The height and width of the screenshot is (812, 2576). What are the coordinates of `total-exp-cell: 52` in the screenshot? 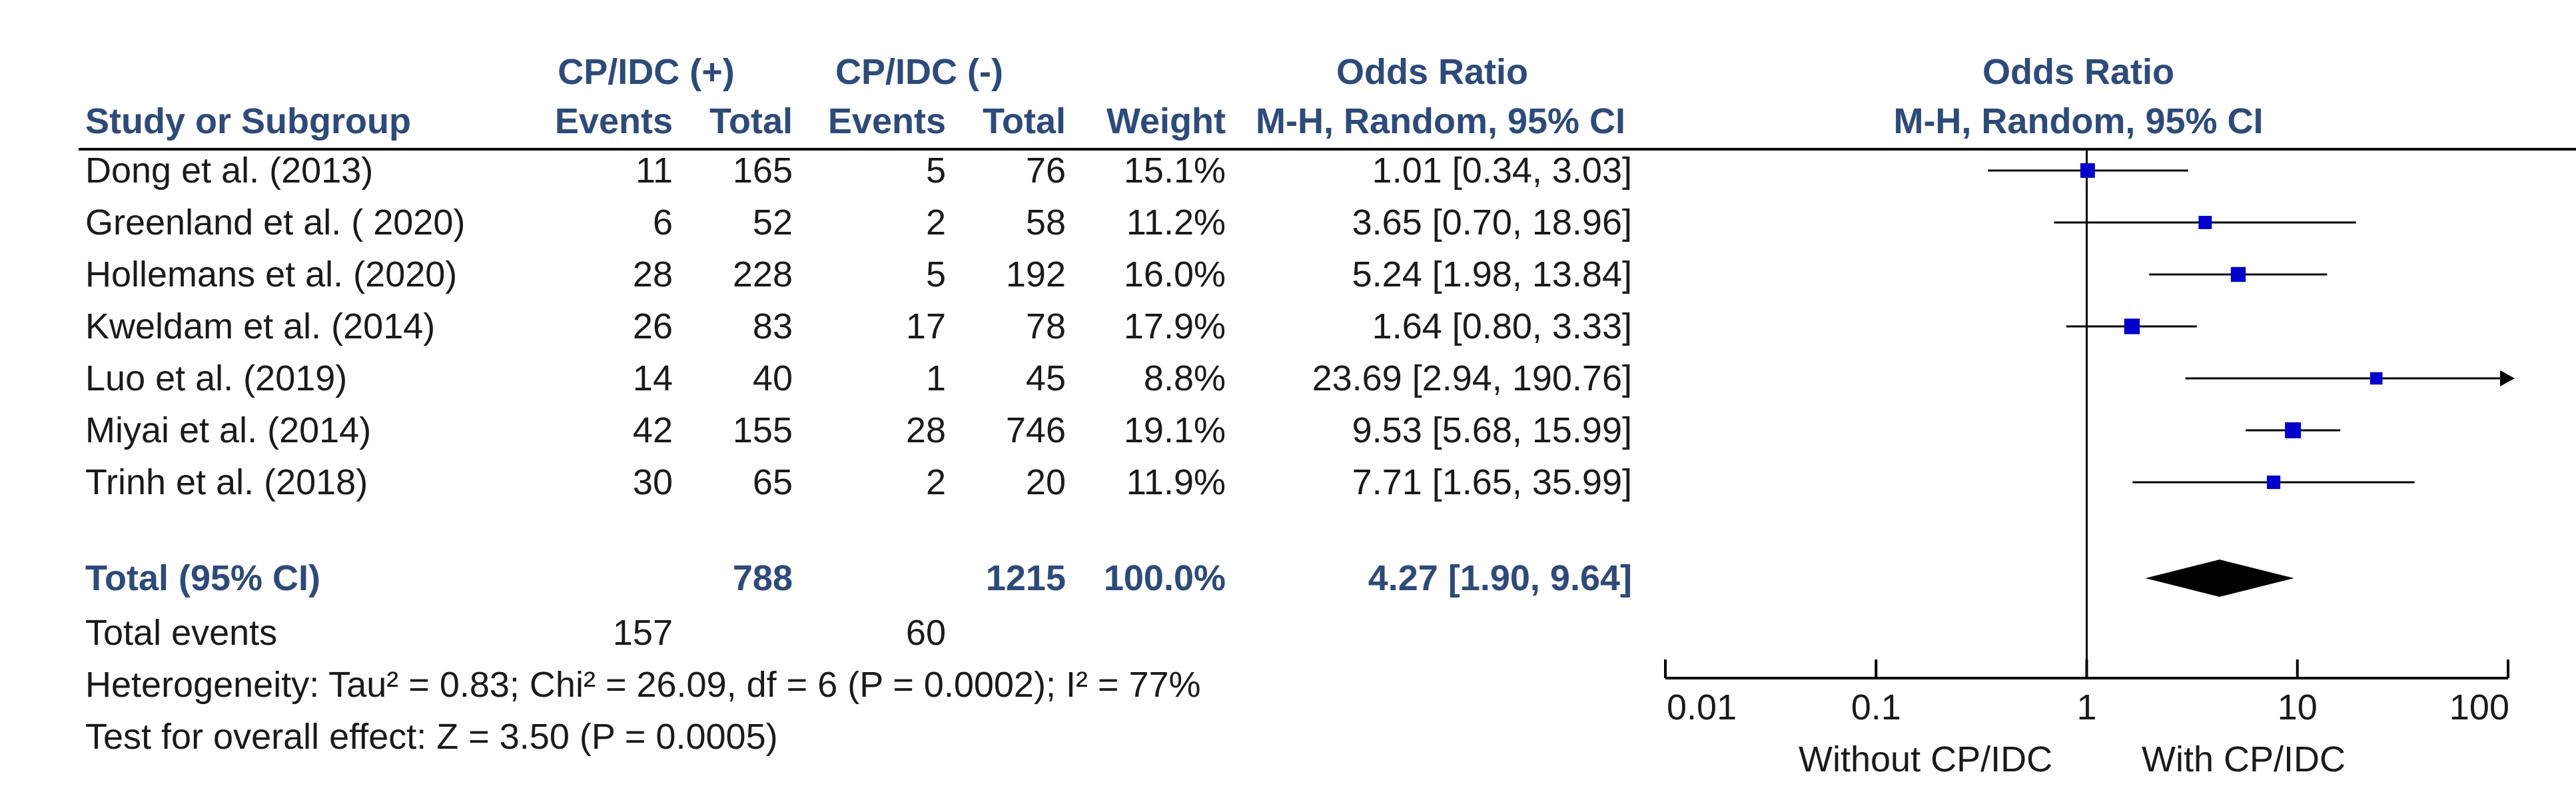 It's located at (773, 223).